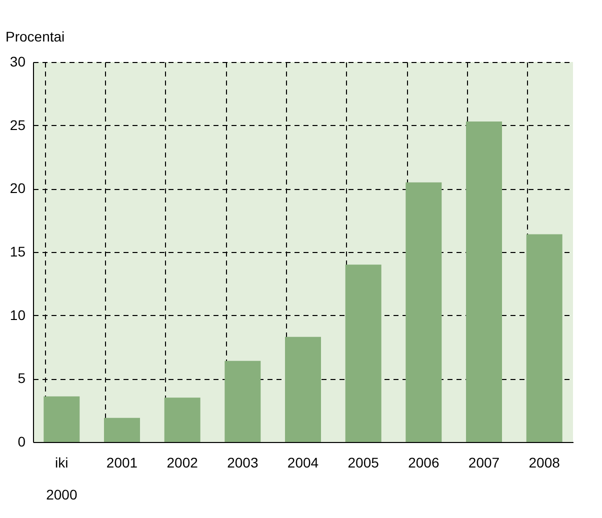 The height and width of the screenshot is (518, 602). Describe the element at coordinates (35, 36) in the screenshot. I see `y-axis-title: Procentai` at that location.